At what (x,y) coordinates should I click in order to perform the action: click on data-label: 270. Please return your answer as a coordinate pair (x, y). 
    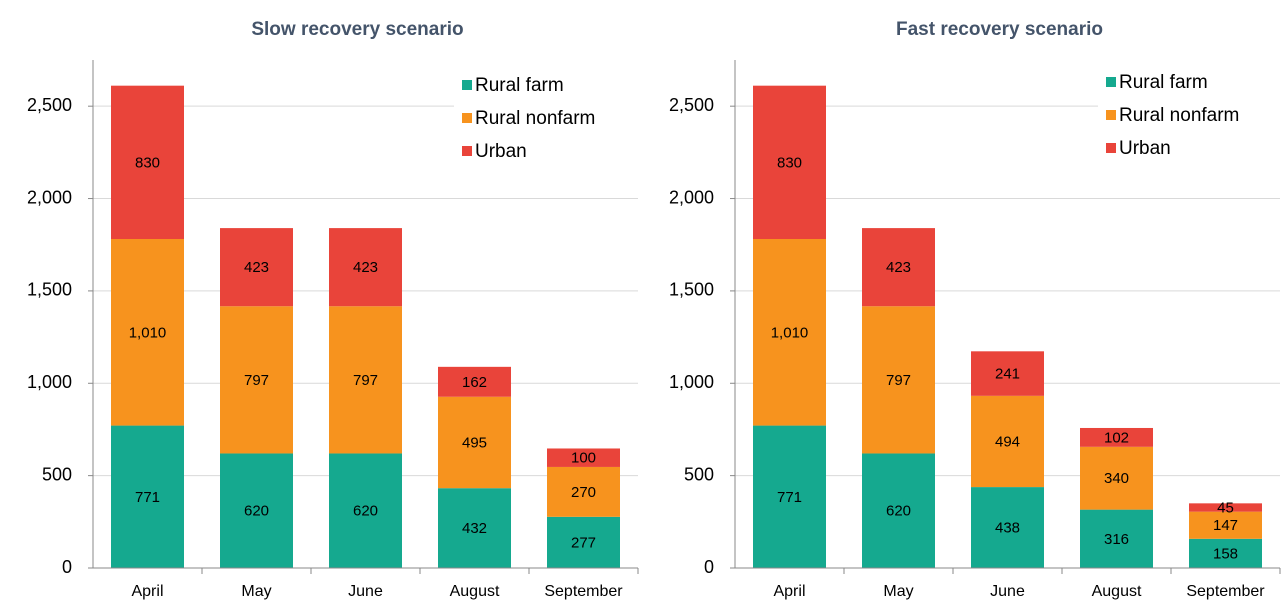
    Looking at the image, I should click on (583, 492).